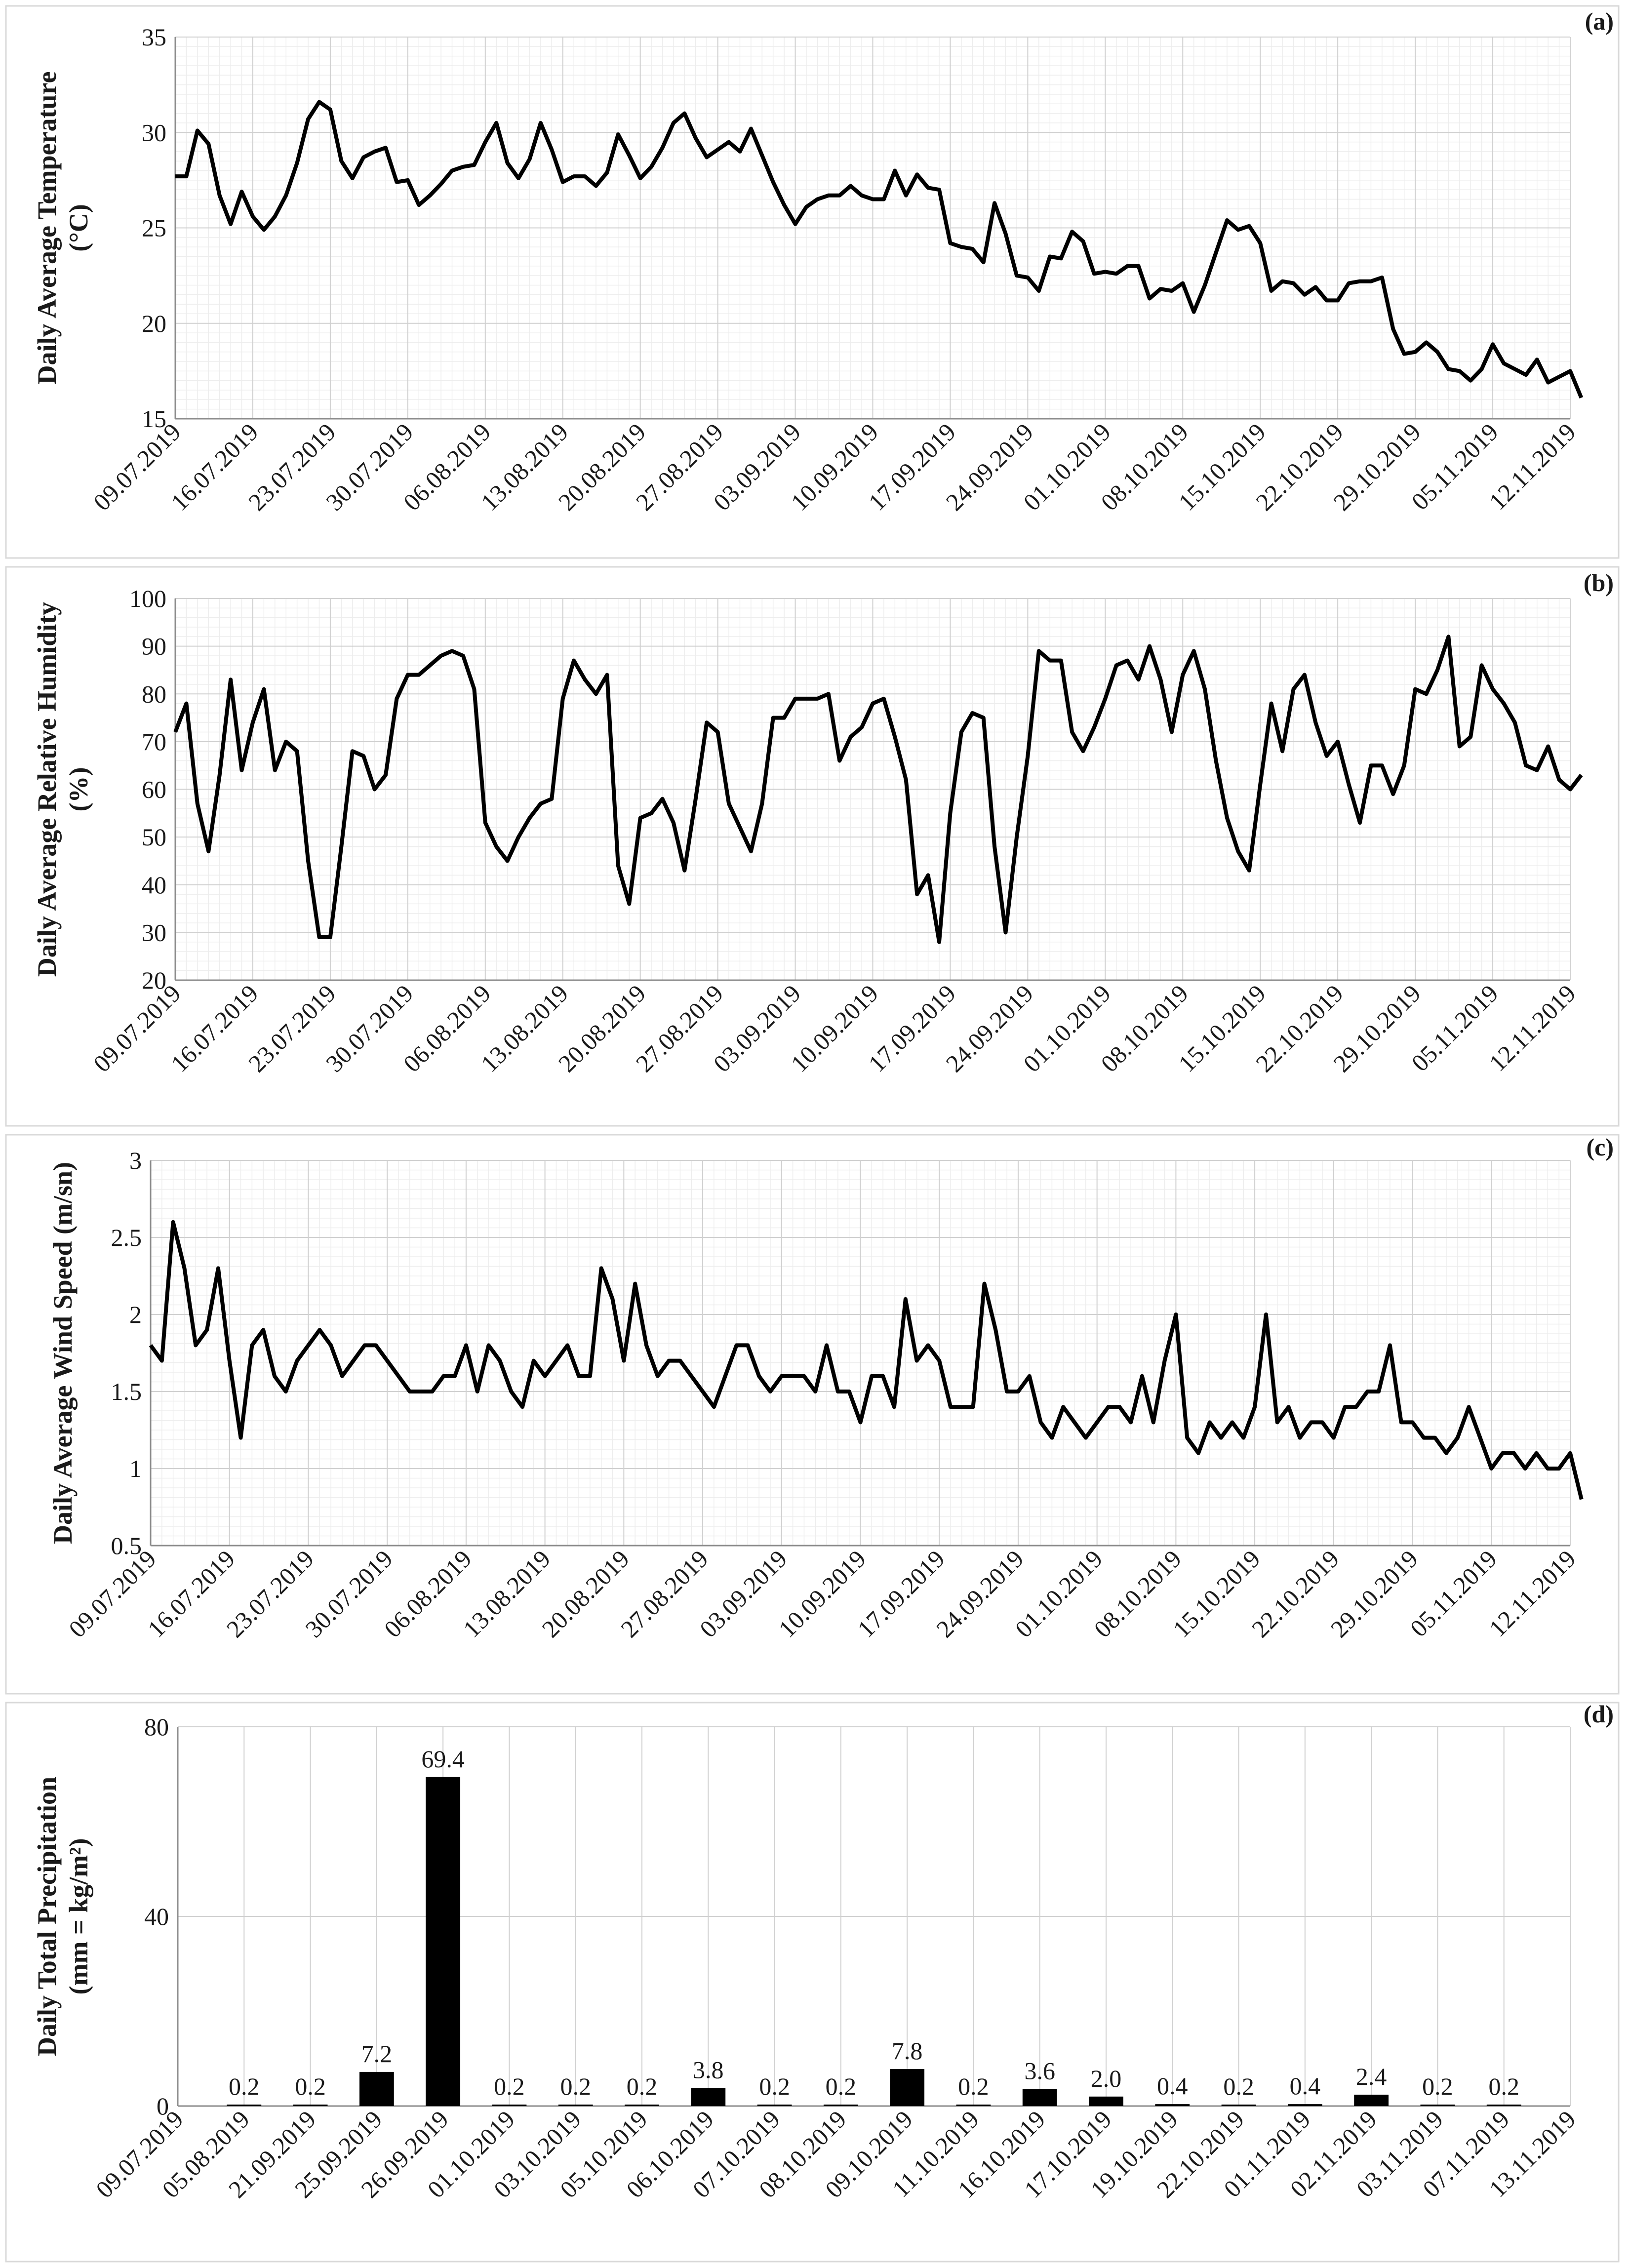  What do you see at coordinates (154, 790) in the screenshot?
I see `y-tick-label: 60` at bounding box center [154, 790].